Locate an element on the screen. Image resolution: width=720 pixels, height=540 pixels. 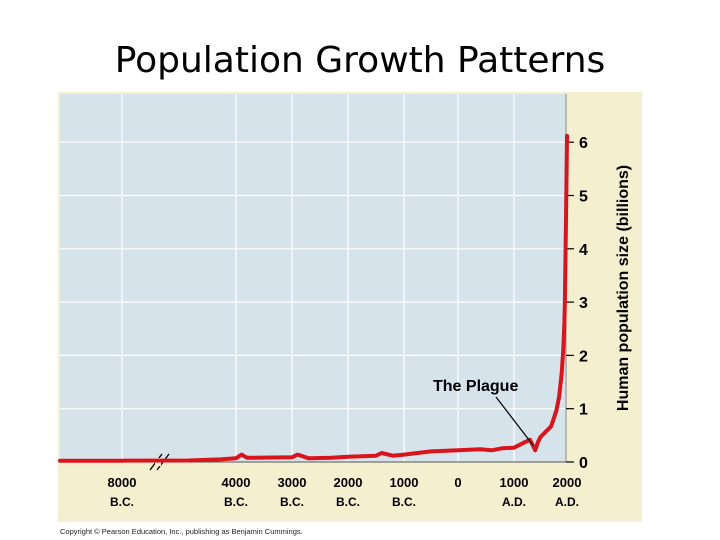
y-tick-label: 2 is located at coordinates (583, 356).